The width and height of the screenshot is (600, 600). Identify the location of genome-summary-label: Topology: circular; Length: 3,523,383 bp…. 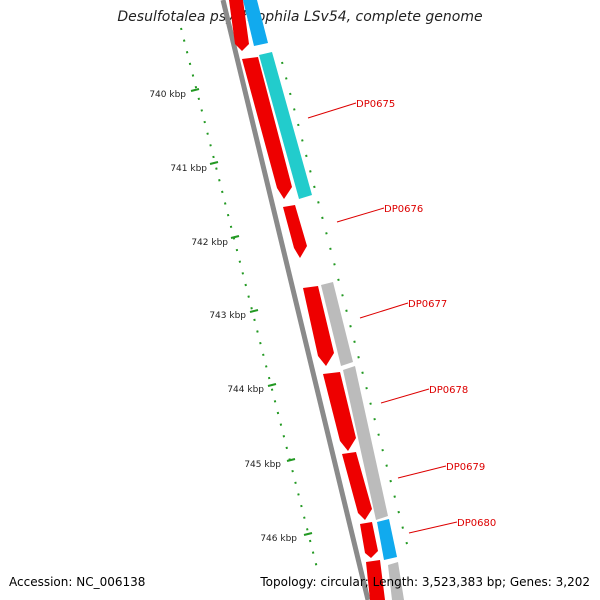
(425, 582).